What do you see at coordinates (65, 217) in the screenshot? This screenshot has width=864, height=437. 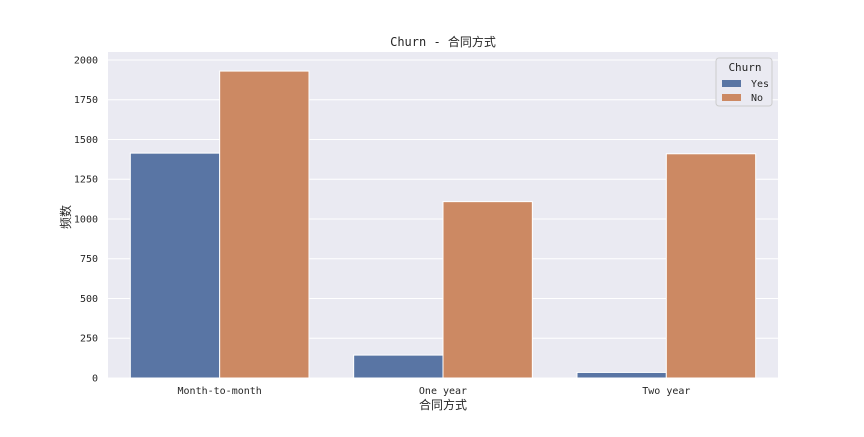 I see `y-axis-label: 频数` at bounding box center [65, 217].